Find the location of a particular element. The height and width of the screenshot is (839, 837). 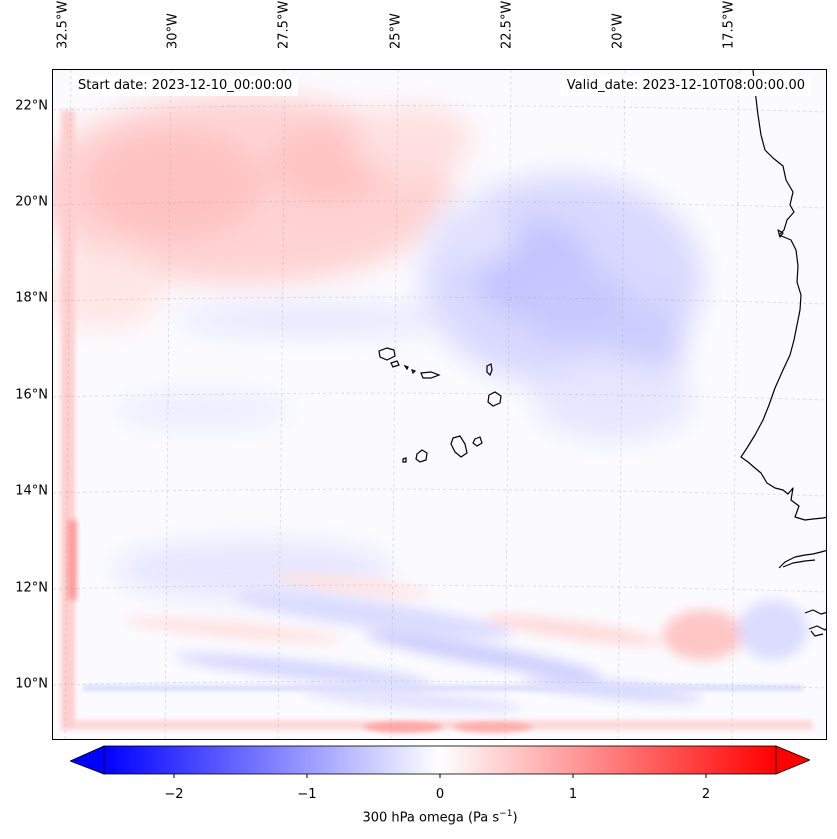

colorbar-gradient is located at coordinates (440, 760).